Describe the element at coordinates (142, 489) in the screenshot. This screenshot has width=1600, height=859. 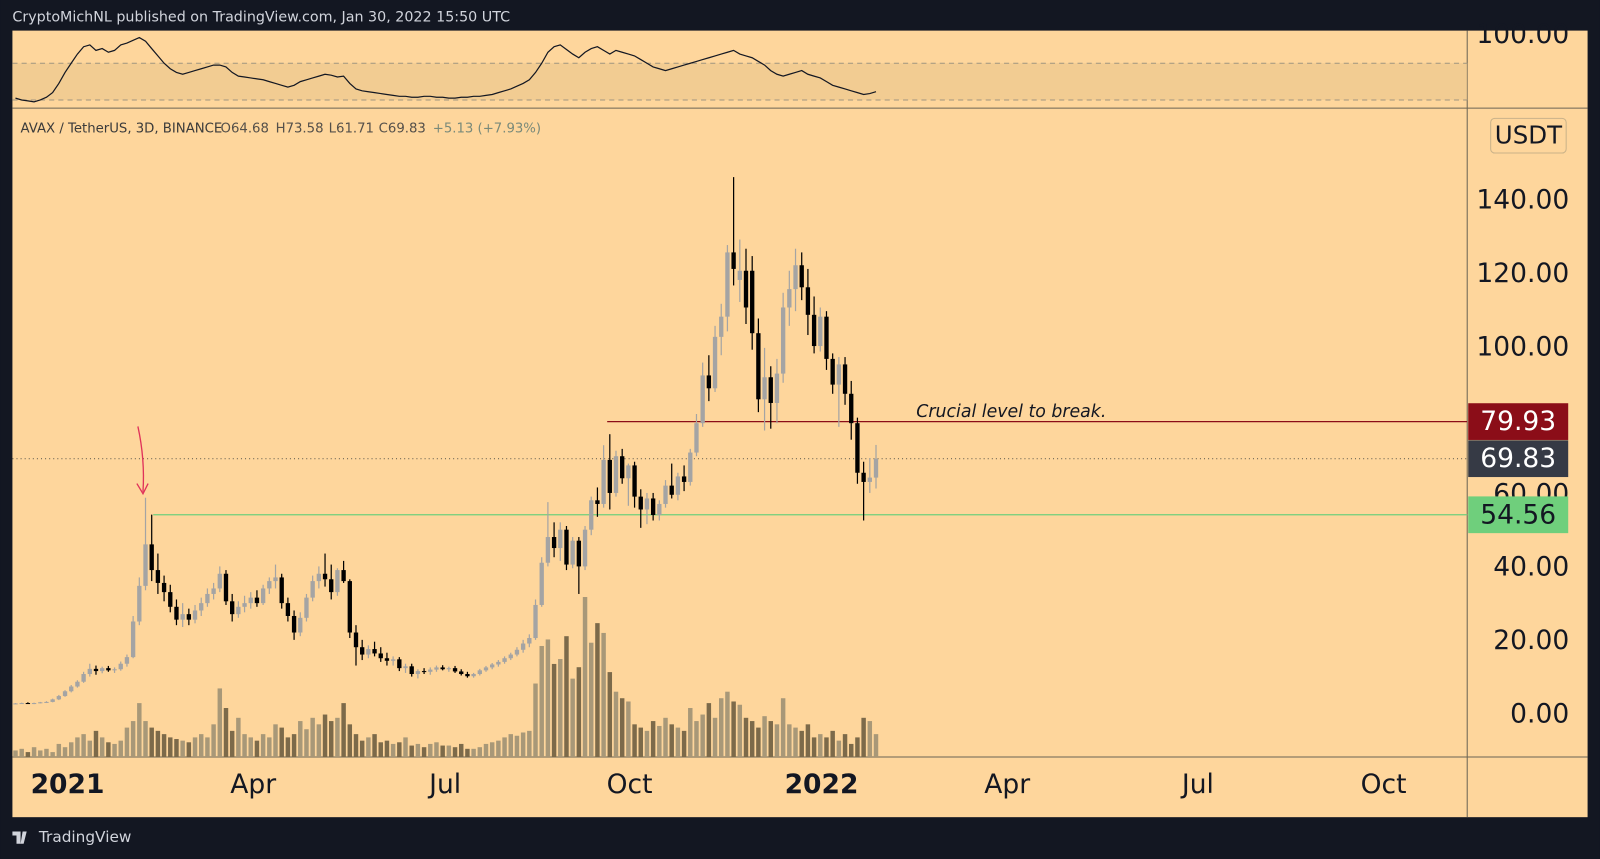
I see `arrow-head` at that location.